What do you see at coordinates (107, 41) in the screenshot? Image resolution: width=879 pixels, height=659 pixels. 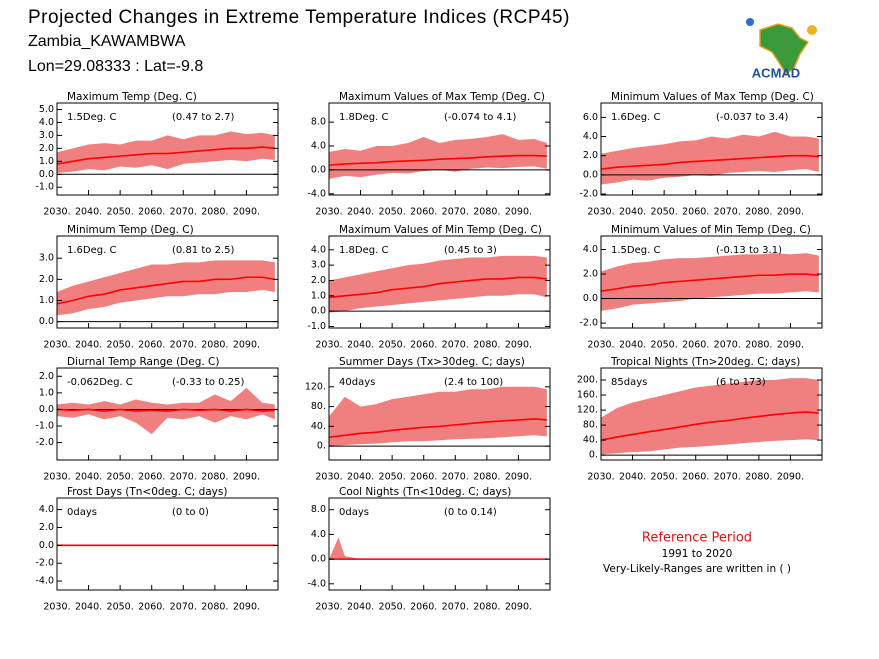 I see `page-subtitle: Zambia_KAWAMBWA` at bounding box center [107, 41].